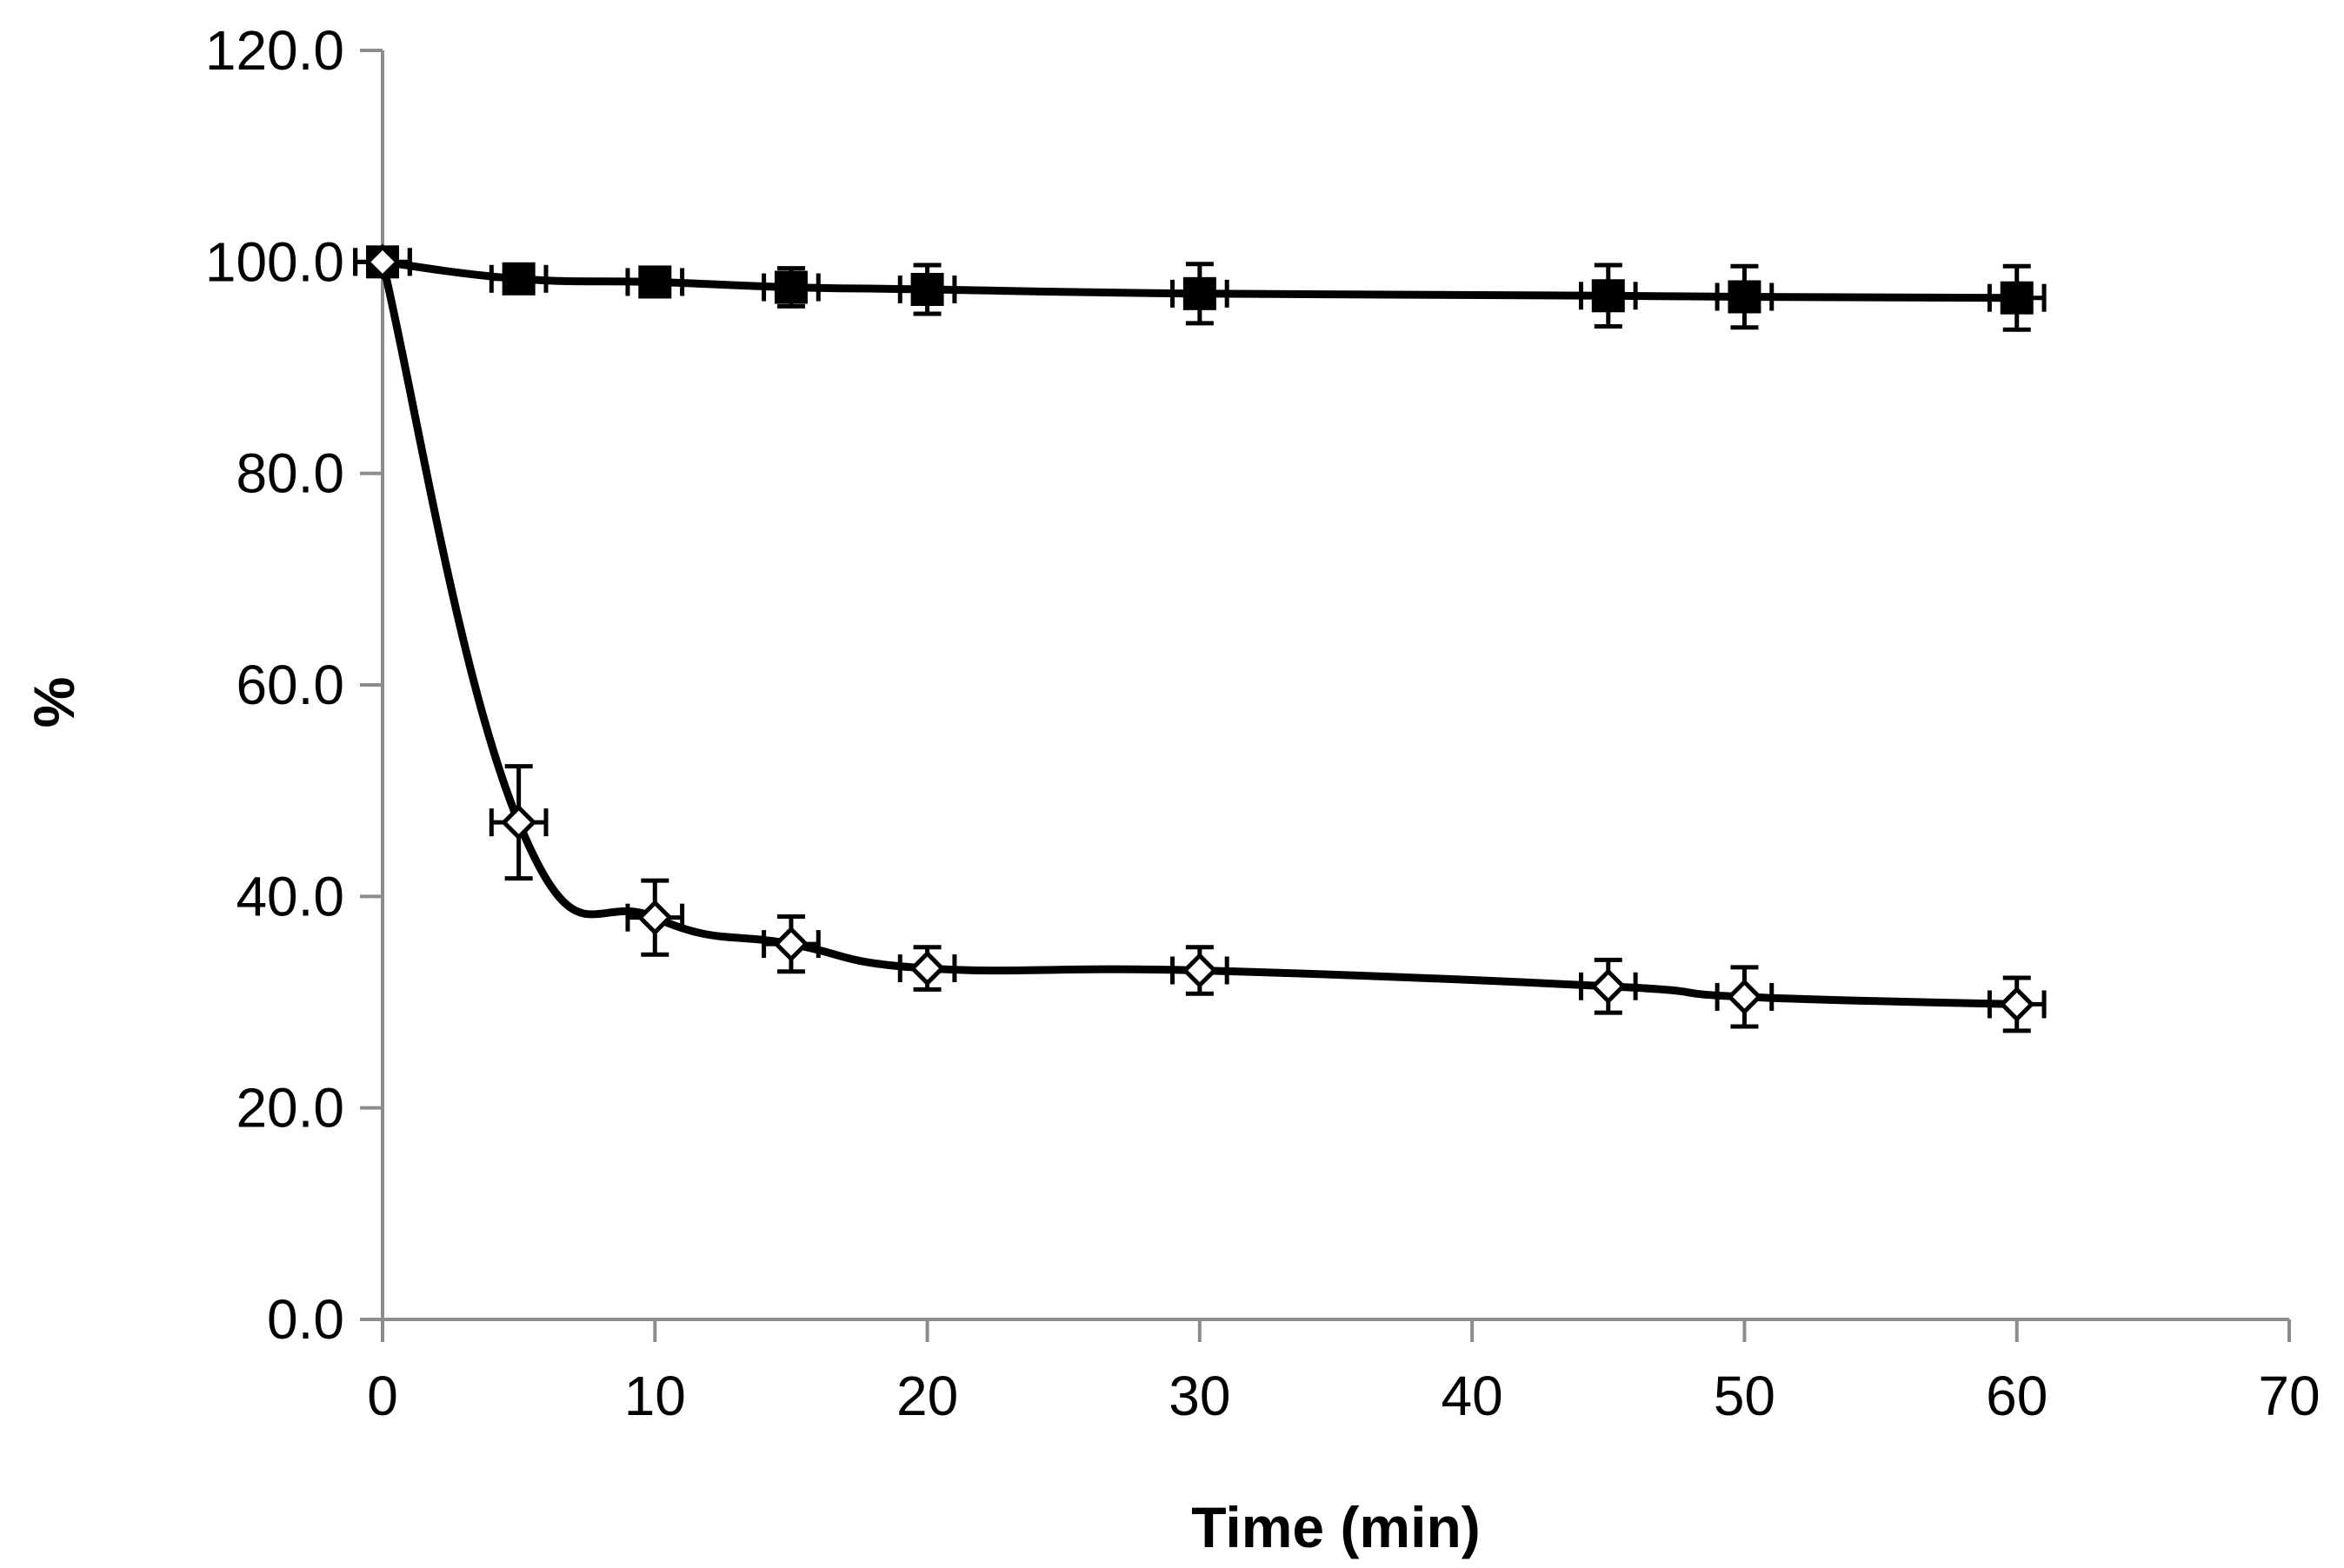 Image resolution: width=2344 pixels, height=1568 pixels. What do you see at coordinates (2289, 1396) in the screenshot?
I see `x-tick-label: 70` at bounding box center [2289, 1396].